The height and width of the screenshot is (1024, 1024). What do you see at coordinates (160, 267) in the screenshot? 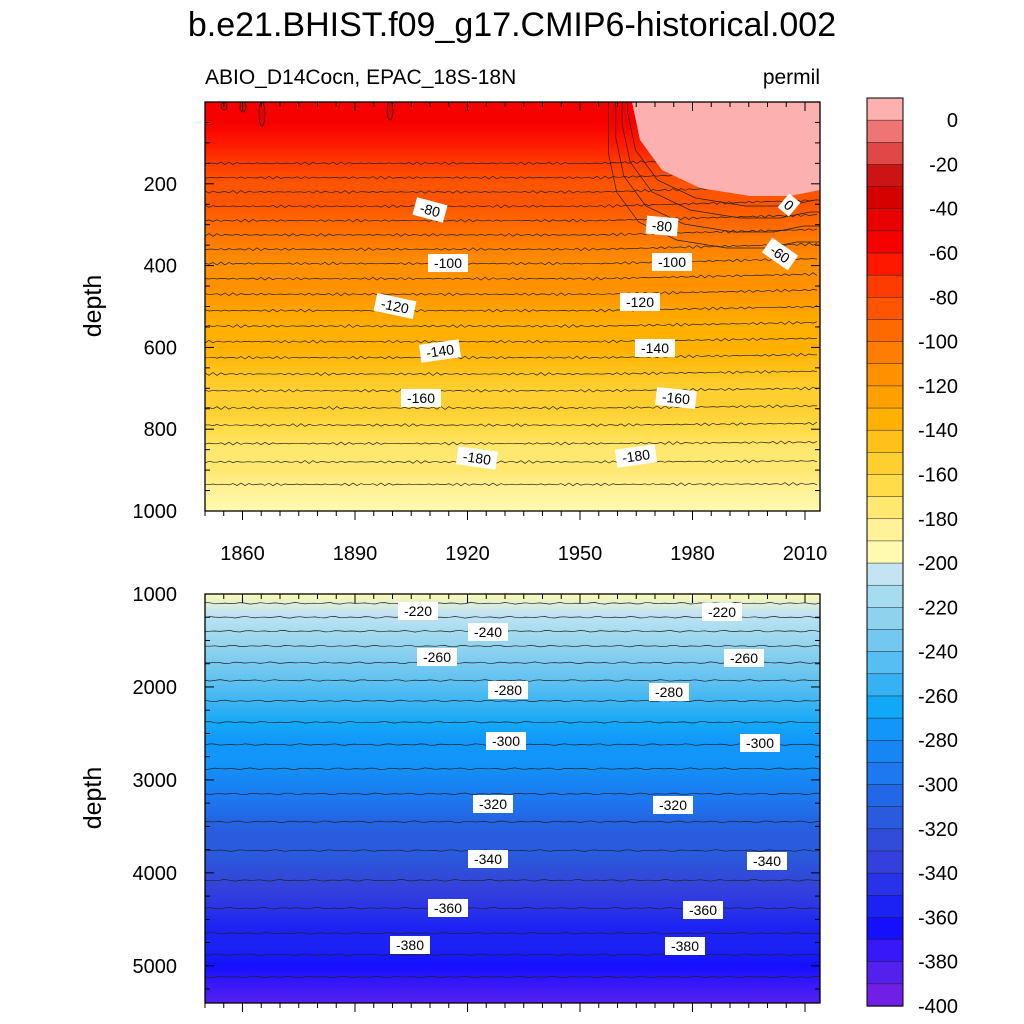
I see `y-tick-label: 400` at bounding box center [160, 267].